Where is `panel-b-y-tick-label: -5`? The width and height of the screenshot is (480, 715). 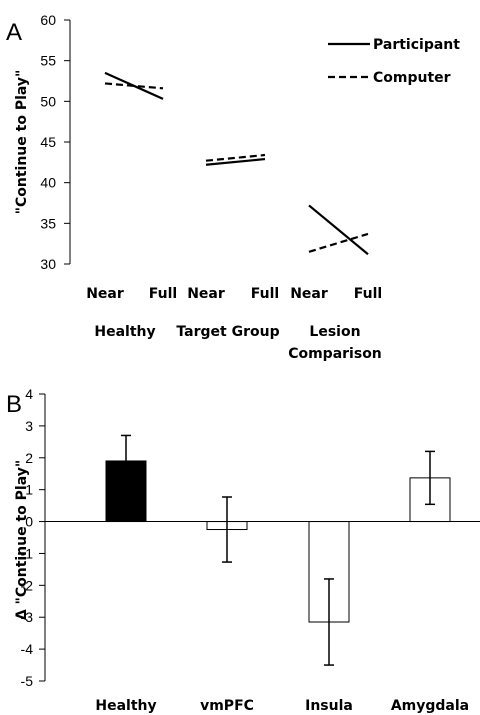
panel-b-y-tick-label: -5 is located at coordinates (27, 681).